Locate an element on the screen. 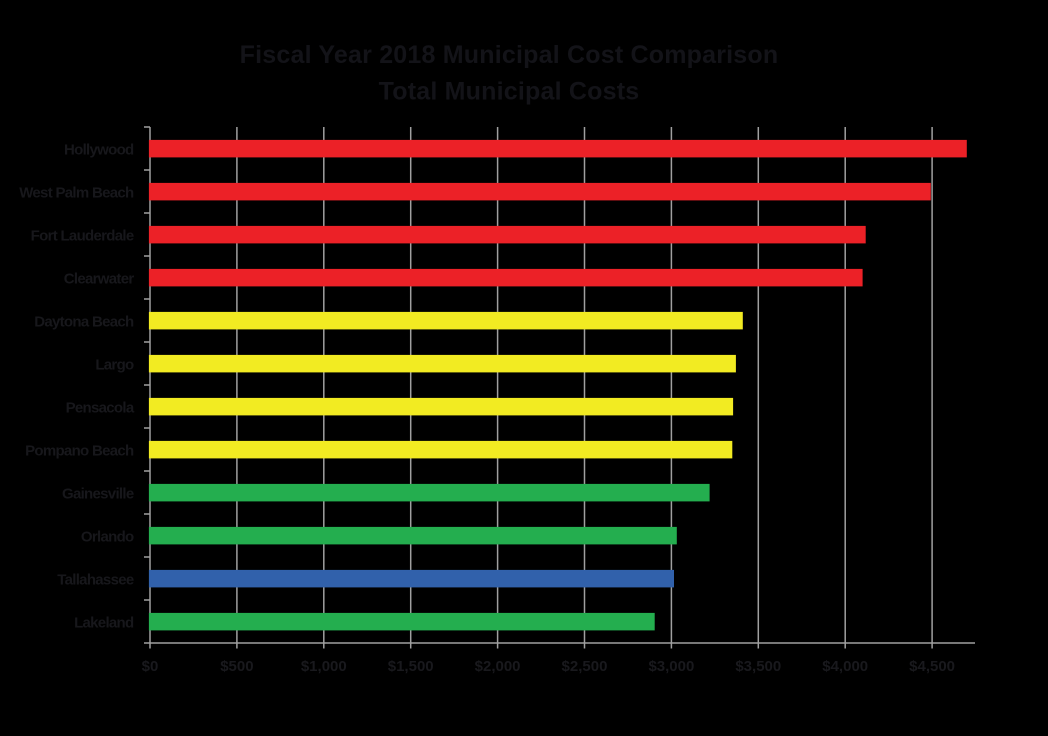 Image resolution: width=1048 pixels, height=736 pixels. svg-text: Pensacola is located at coordinates (100, 407).